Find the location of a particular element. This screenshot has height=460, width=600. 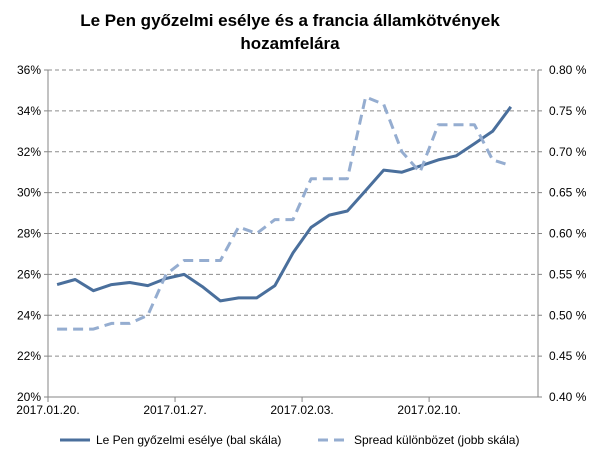

left-axis-tick-label: 32% is located at coordinates (29, 152).